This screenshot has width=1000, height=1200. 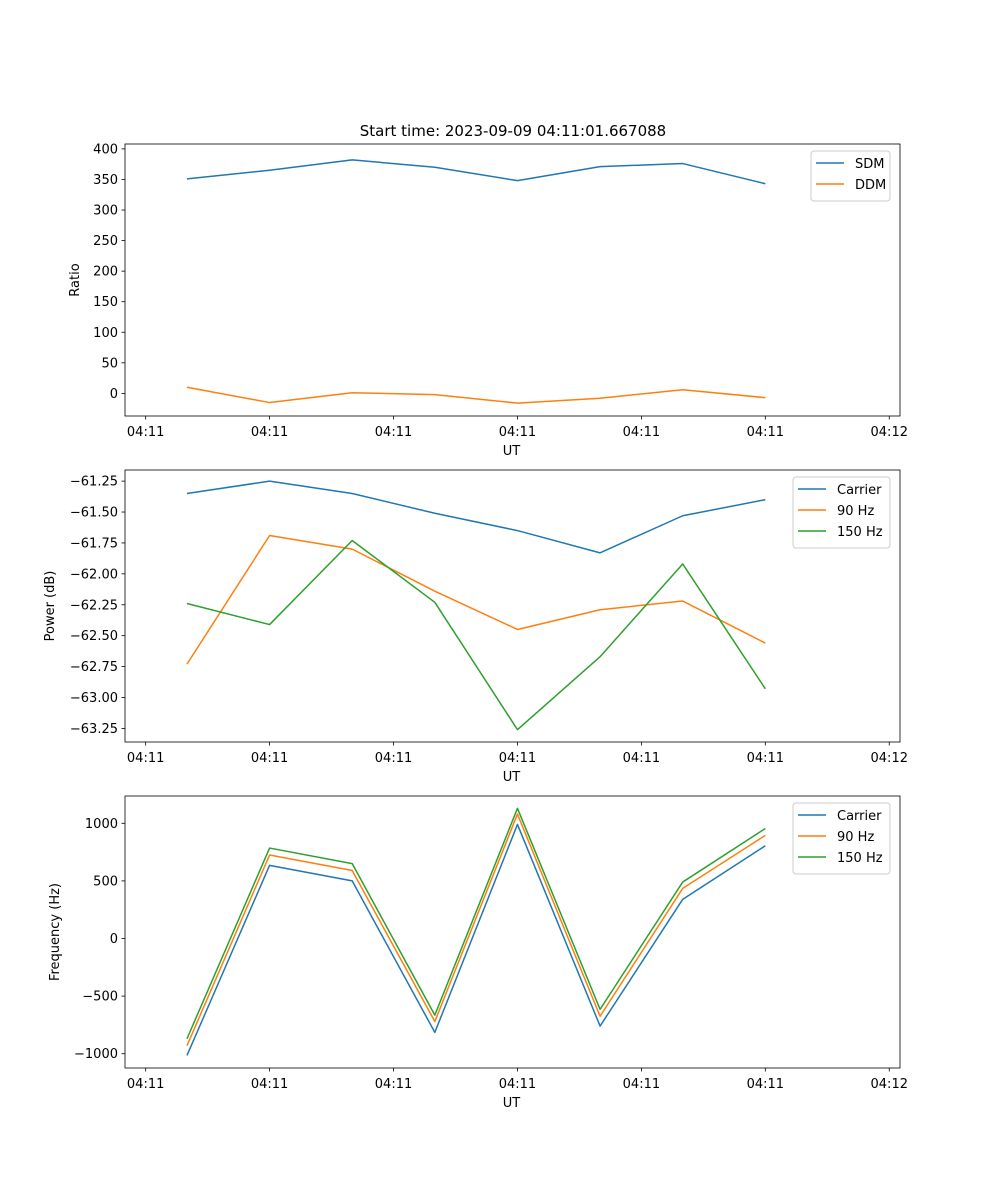 I want to click on frequency-series-carrier-line, so click(x=476, y=939).